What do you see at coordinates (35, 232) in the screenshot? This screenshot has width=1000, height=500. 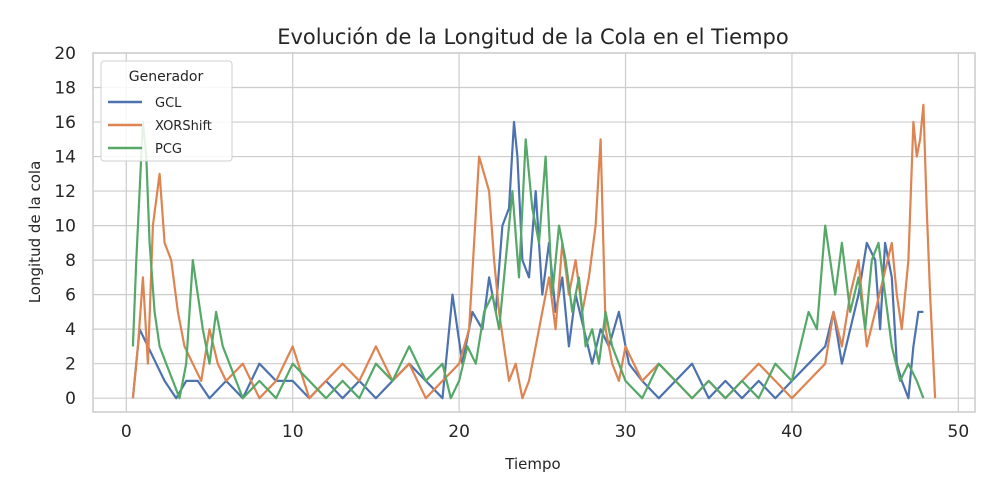 I see `y-axis-label: Longitud de la cola` at bounding box center [35, 232].